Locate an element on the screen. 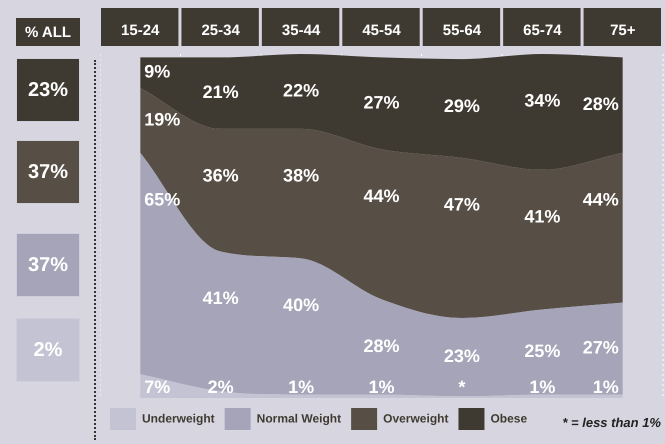 This screenshot has width=665, height=444. data-label: 22% is located at coordinates (301, 90).